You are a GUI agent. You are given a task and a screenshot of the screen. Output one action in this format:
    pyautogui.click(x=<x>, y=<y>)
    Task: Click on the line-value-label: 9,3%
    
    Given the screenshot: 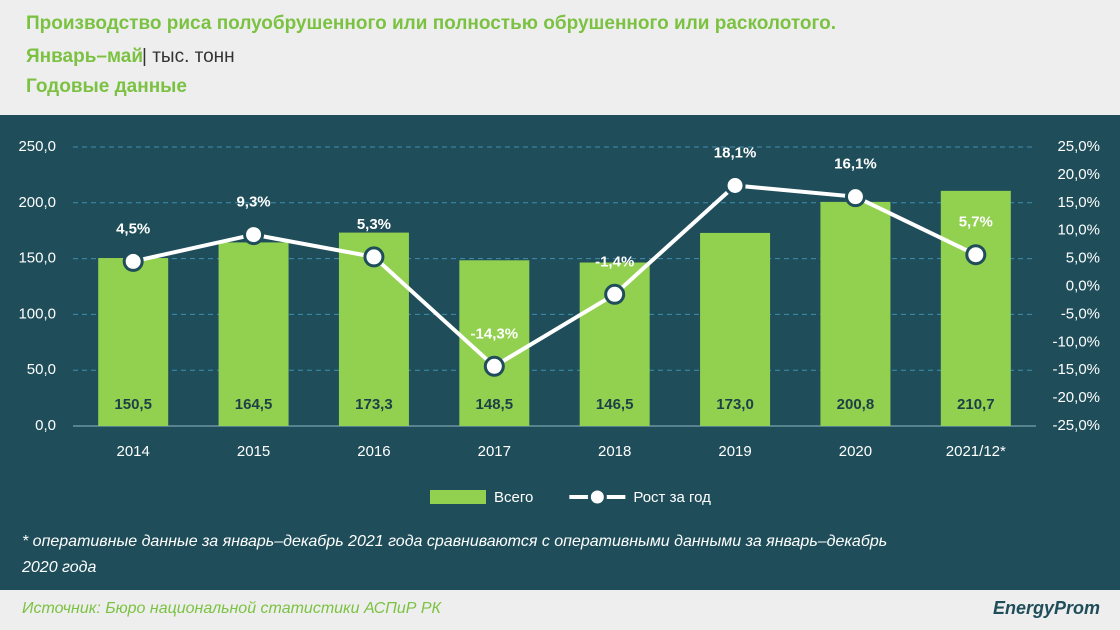 What is the action you would take?
    pyautogui.click(x=253, y=202)
    